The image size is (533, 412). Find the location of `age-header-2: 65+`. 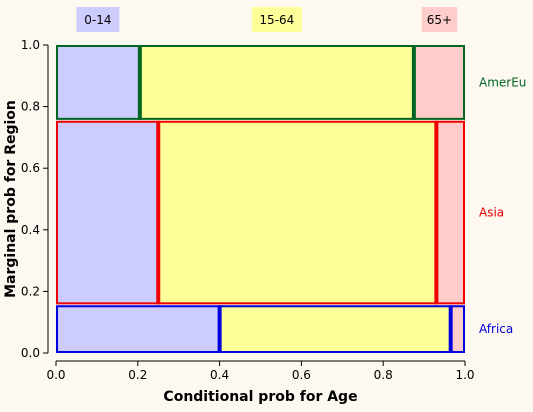

age-header-2: 65+ is located at coordinates (439, 19).